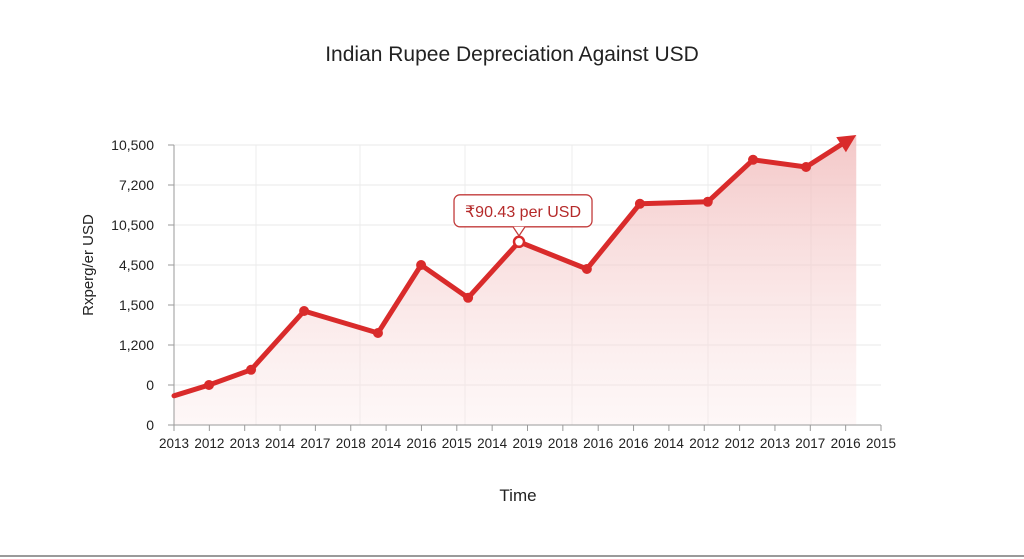  Describe the element at coordinates (88, 265) in the screenshot. I see `y-axis-label: Rxperg/er USD` at that location.